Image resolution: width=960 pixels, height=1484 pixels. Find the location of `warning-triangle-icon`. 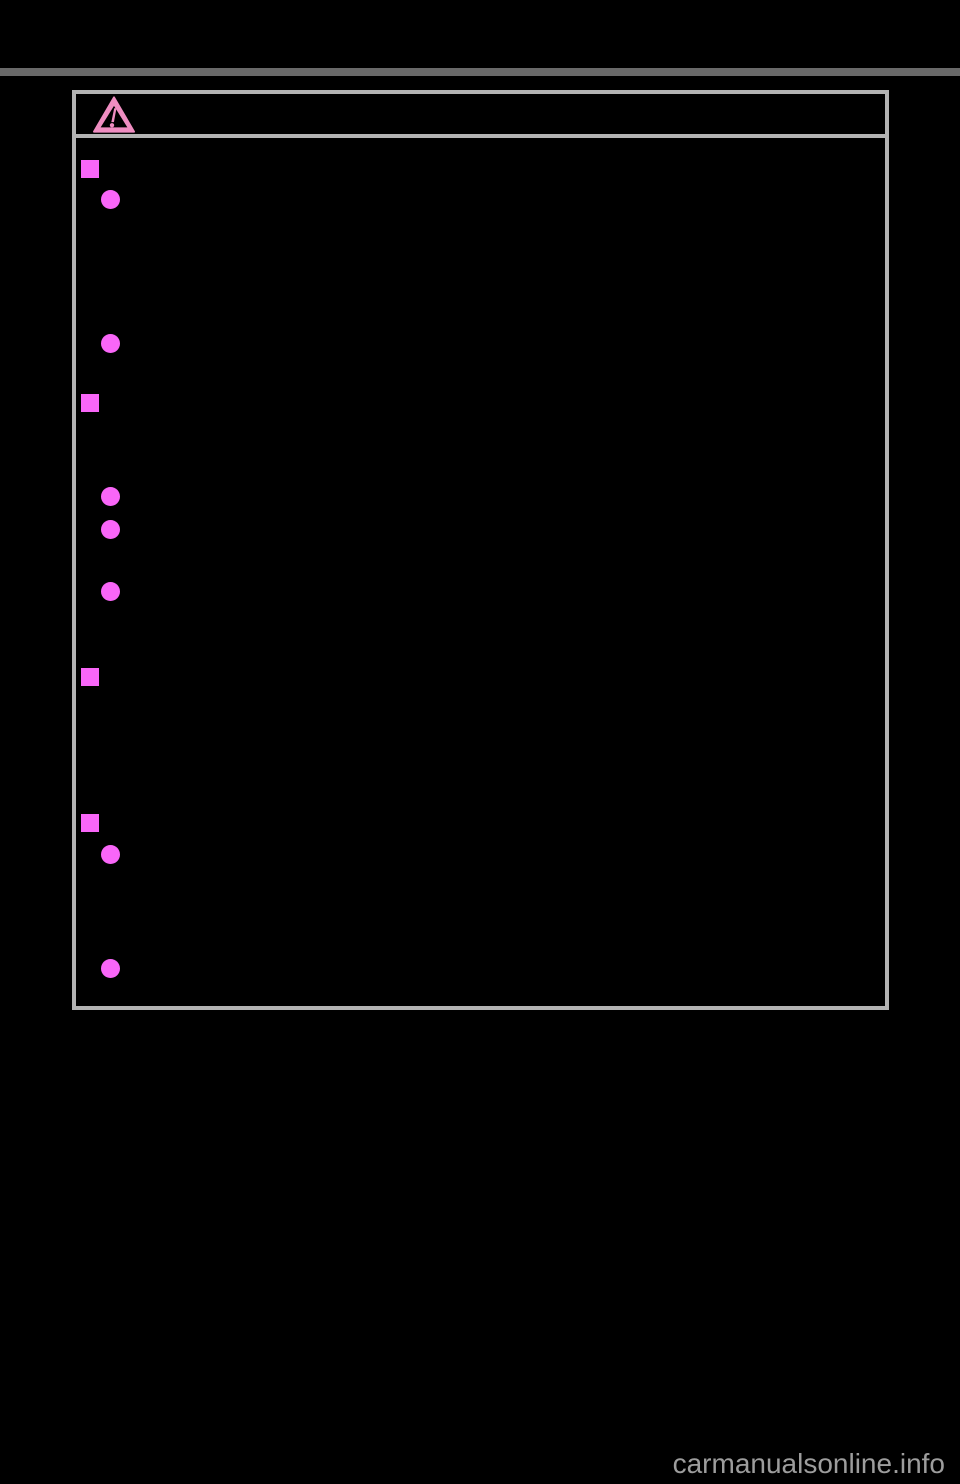

warning-triangle-icon is located at coordinates (114, 114).